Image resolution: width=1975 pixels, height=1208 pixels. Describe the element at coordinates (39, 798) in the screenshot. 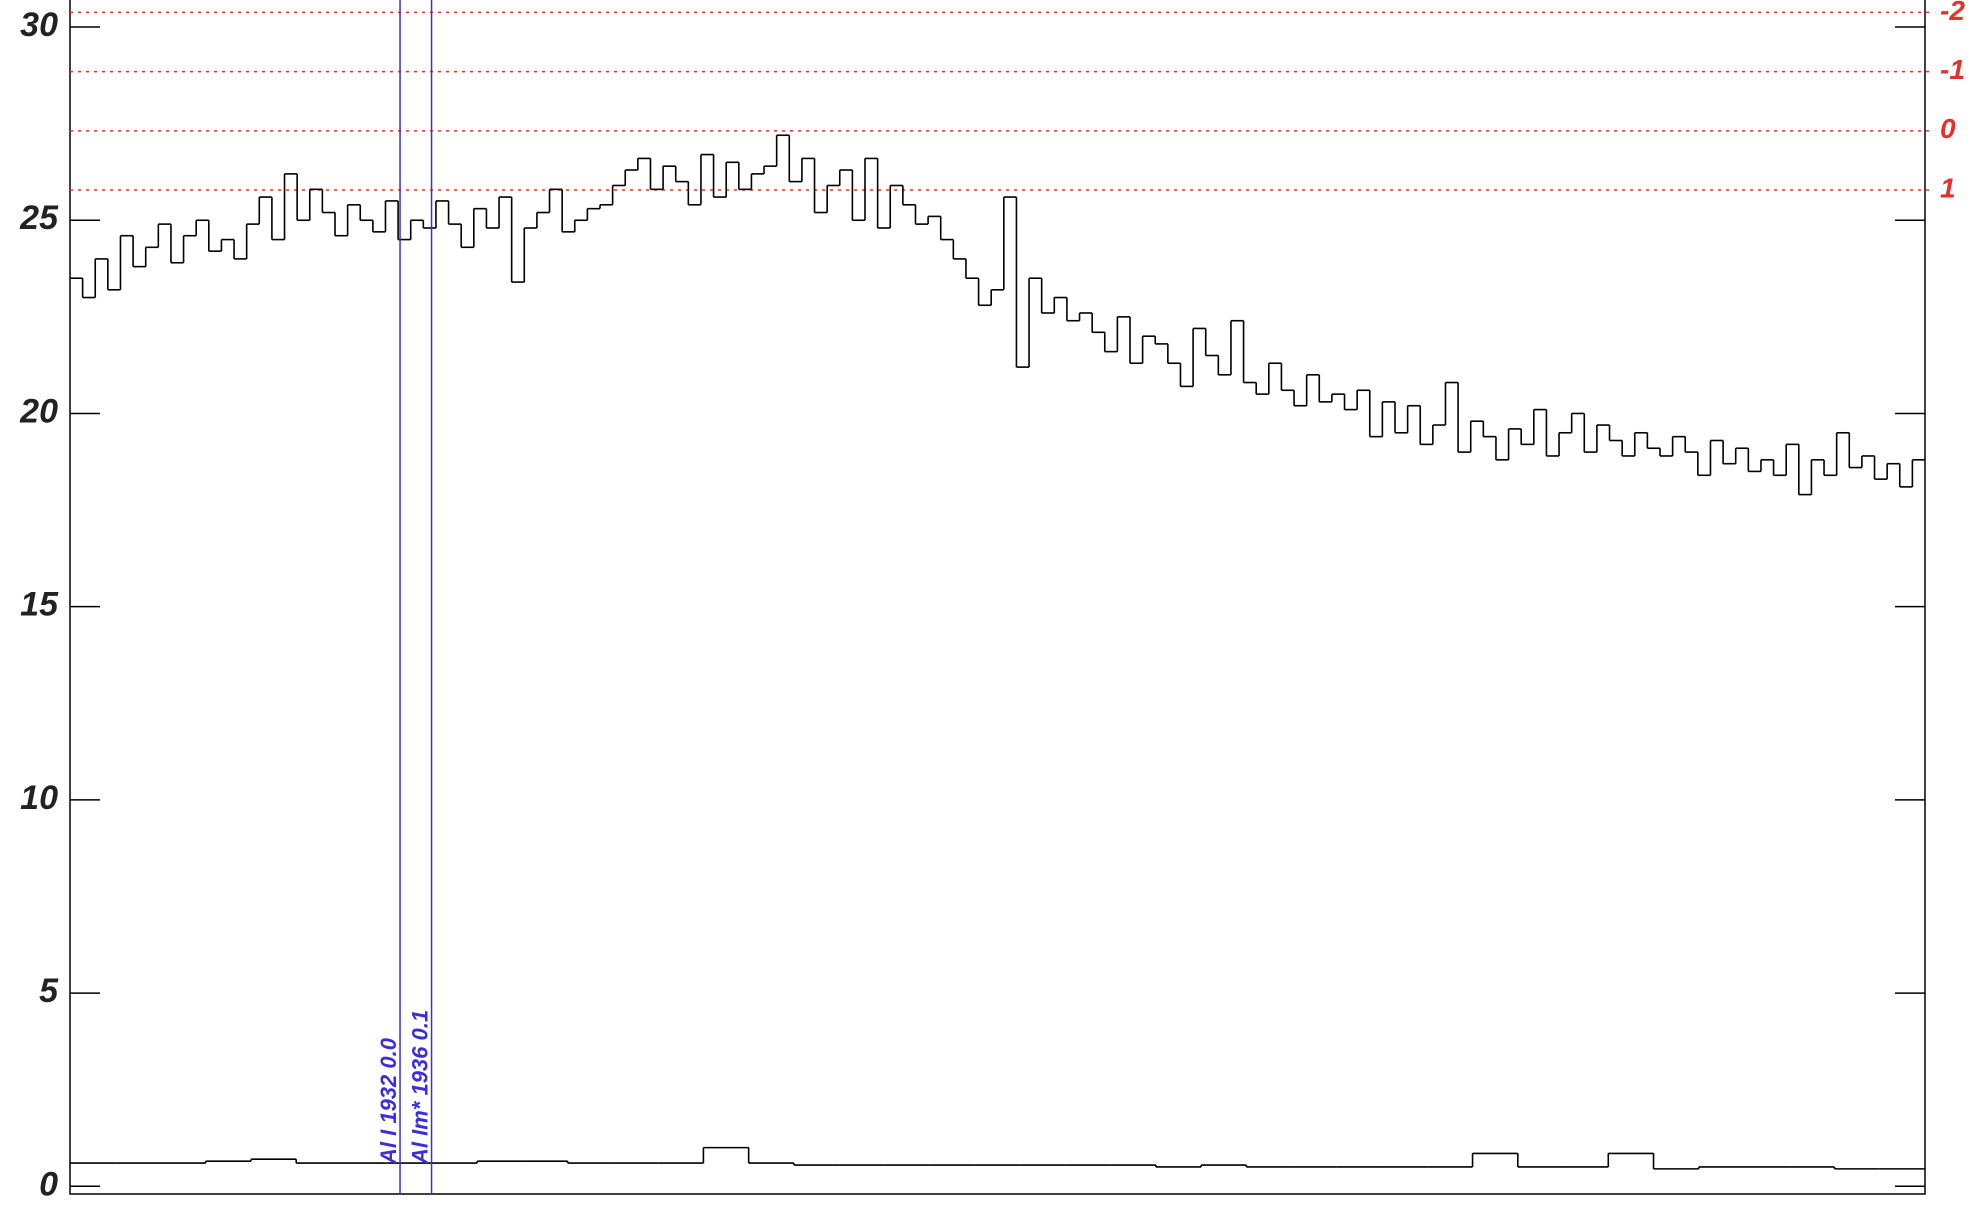

I see `y-tick-label: 10` at that location.